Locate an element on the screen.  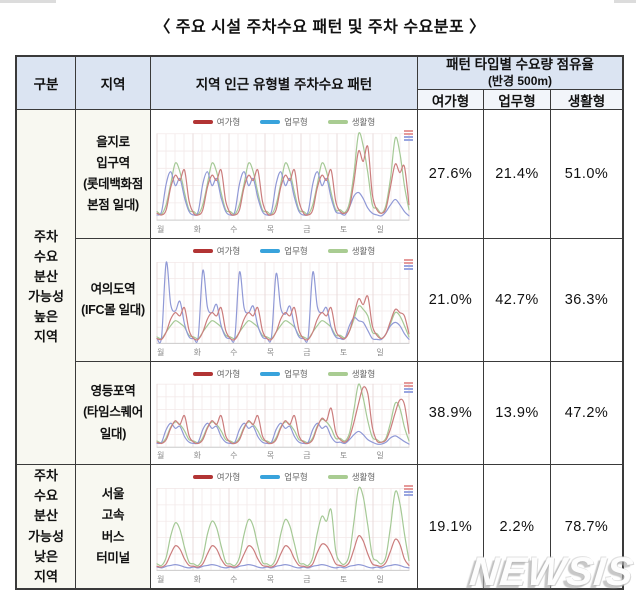
pct-living: 47.2% is located at coordinates (586, 413).